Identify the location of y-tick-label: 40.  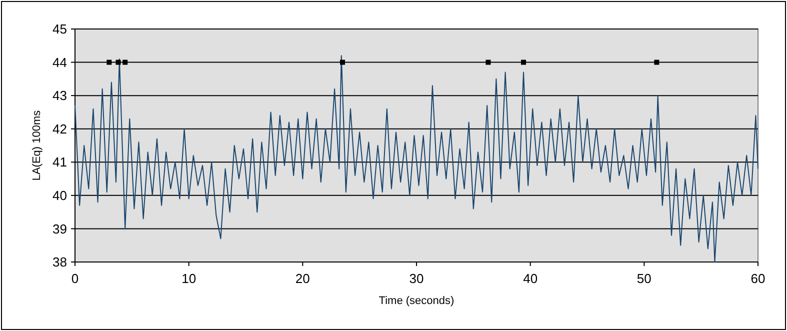
(59, 195).